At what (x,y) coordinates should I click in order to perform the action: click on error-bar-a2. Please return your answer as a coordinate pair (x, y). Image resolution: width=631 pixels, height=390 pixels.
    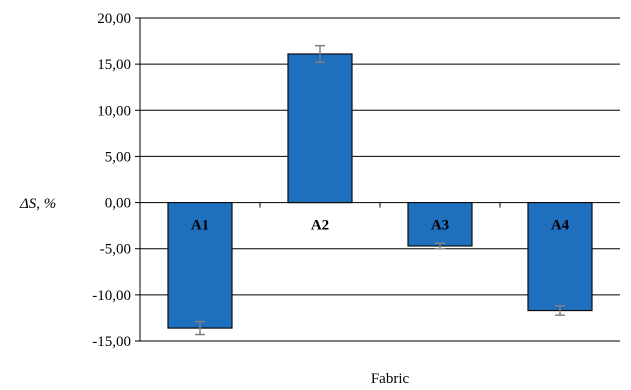
    Looking at the image, I should click on (320, 54).